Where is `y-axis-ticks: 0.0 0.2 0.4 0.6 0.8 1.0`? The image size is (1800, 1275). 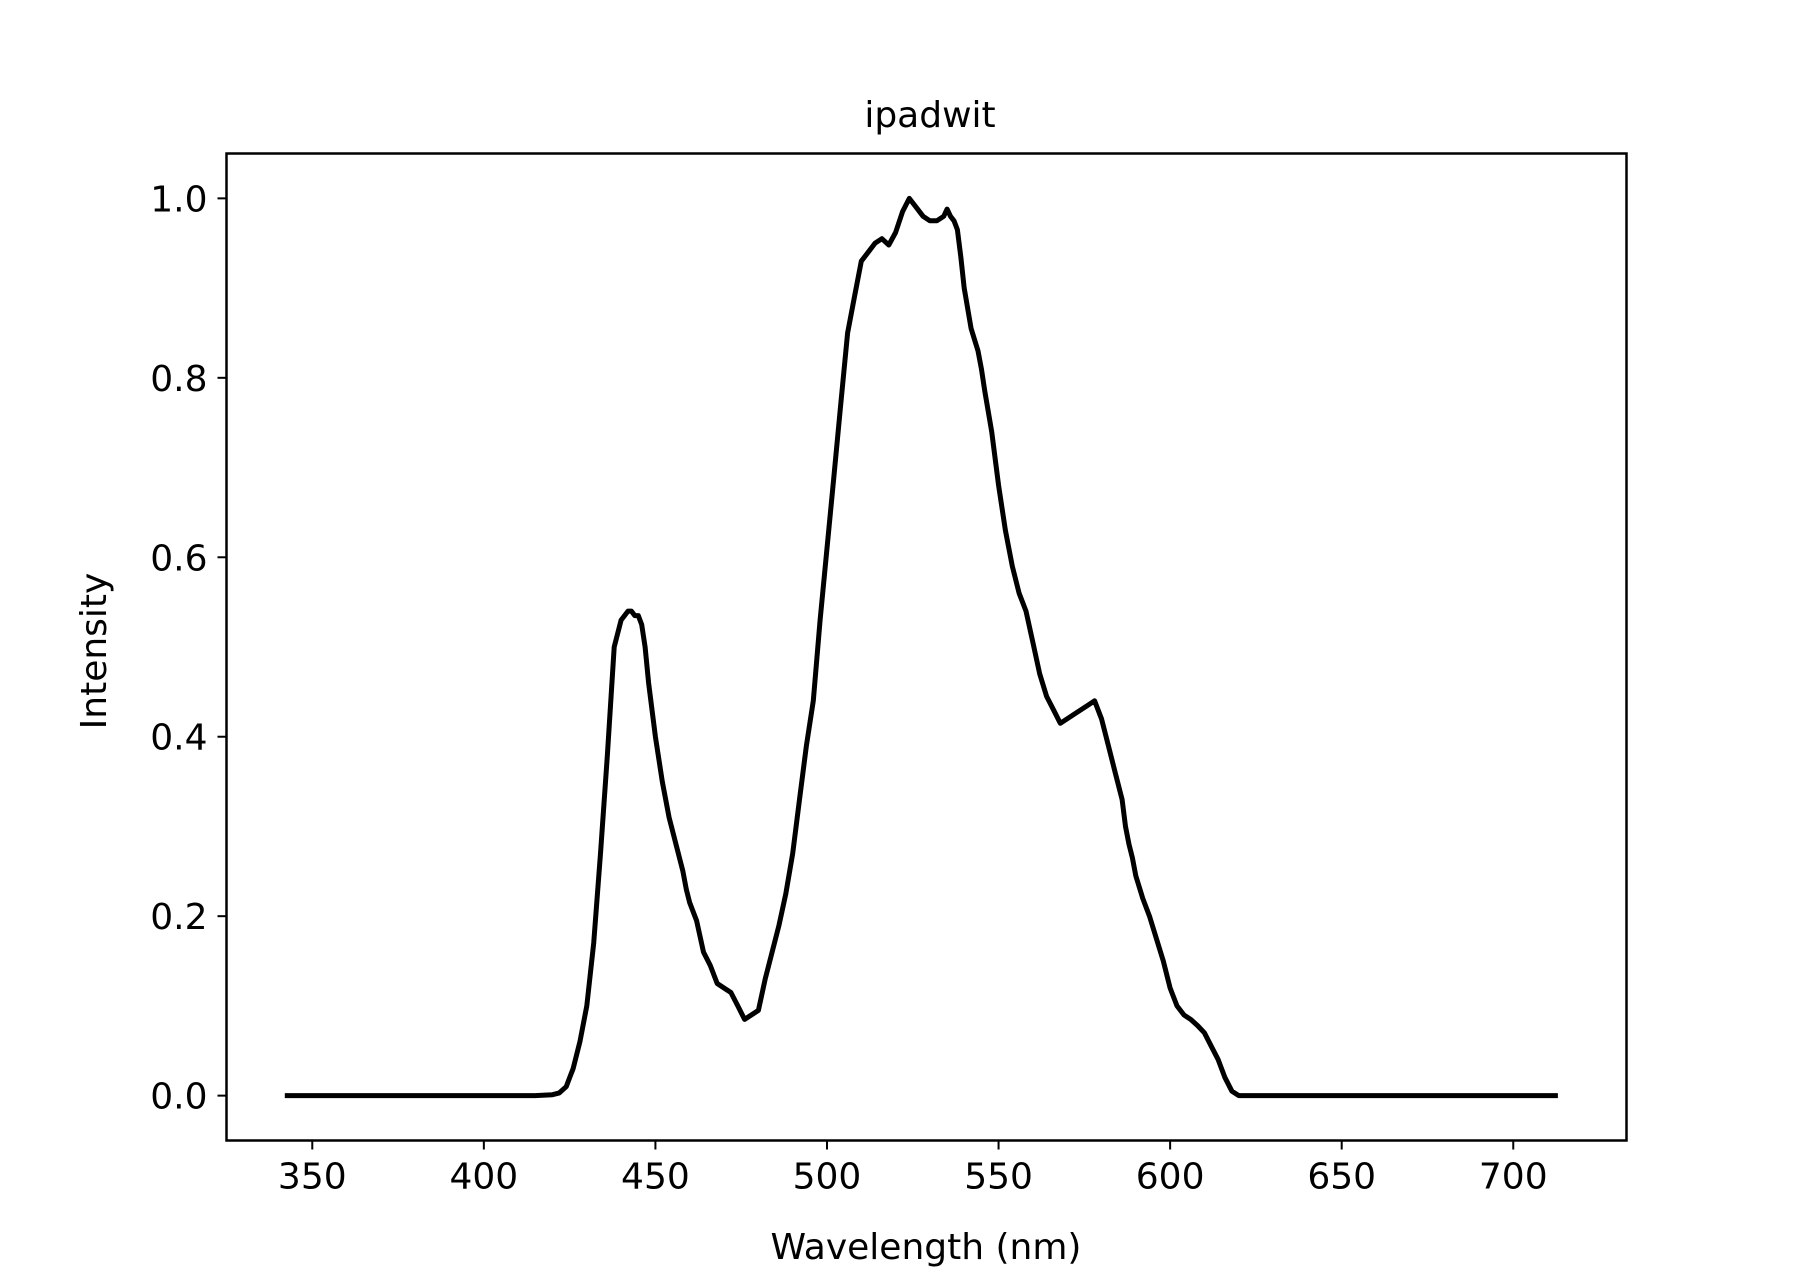 y-axis-ticks: 0.0 0.2 0.4 0.6 0.8 1.0 is located at coordinates (188, 648).